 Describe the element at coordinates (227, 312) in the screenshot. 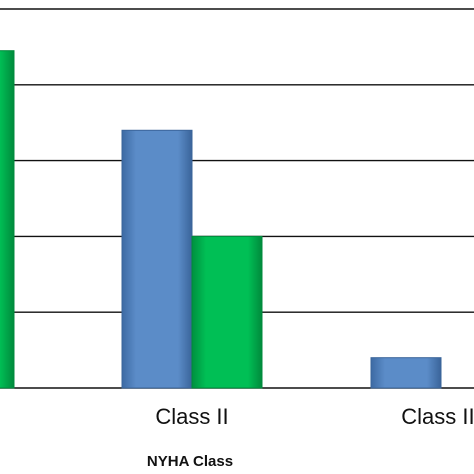

I see `bar-series2-class-ii` at that location.